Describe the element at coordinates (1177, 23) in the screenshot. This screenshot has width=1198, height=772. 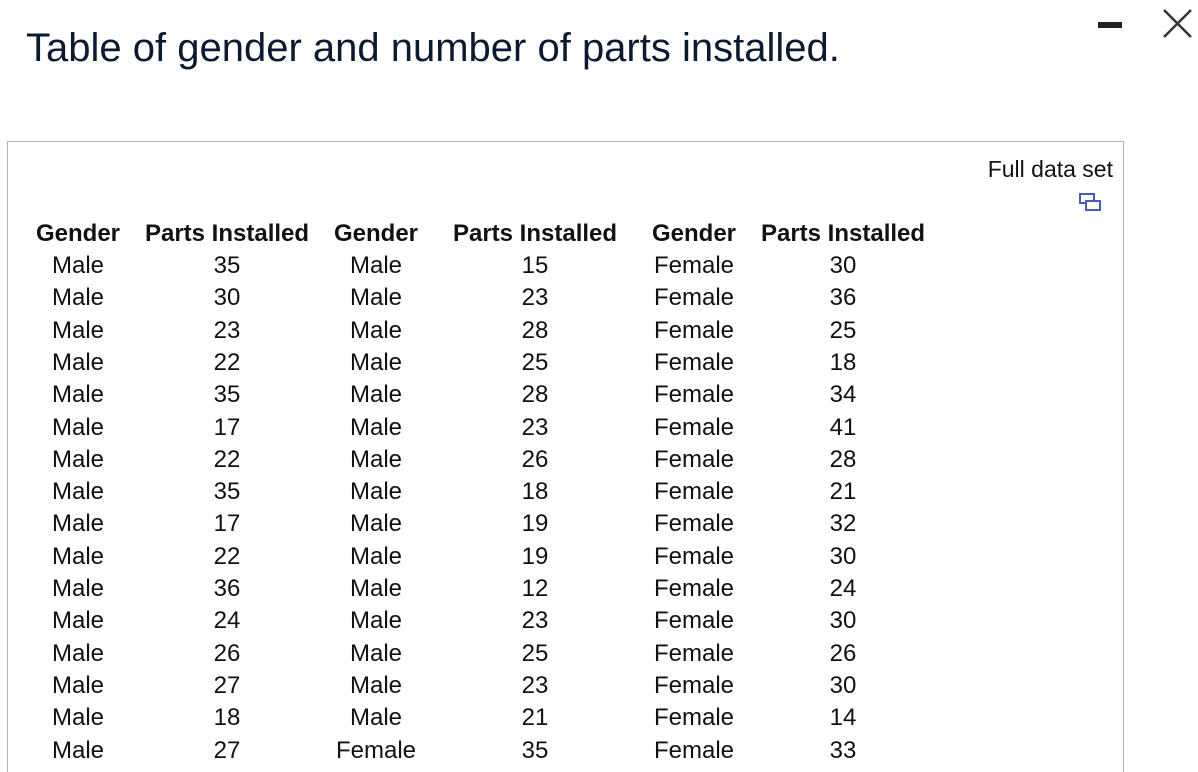
I see `close-button` at that location.